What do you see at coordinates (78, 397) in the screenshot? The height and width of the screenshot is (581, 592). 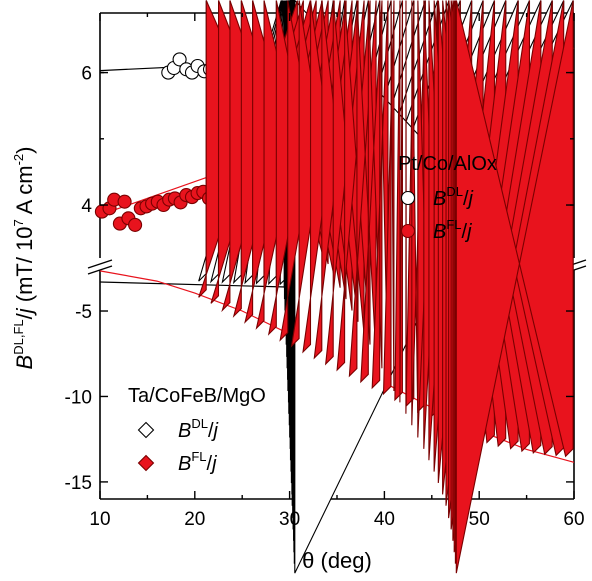 I see `bottom-y-tick-label: -10` at bounding box center [78, 397].